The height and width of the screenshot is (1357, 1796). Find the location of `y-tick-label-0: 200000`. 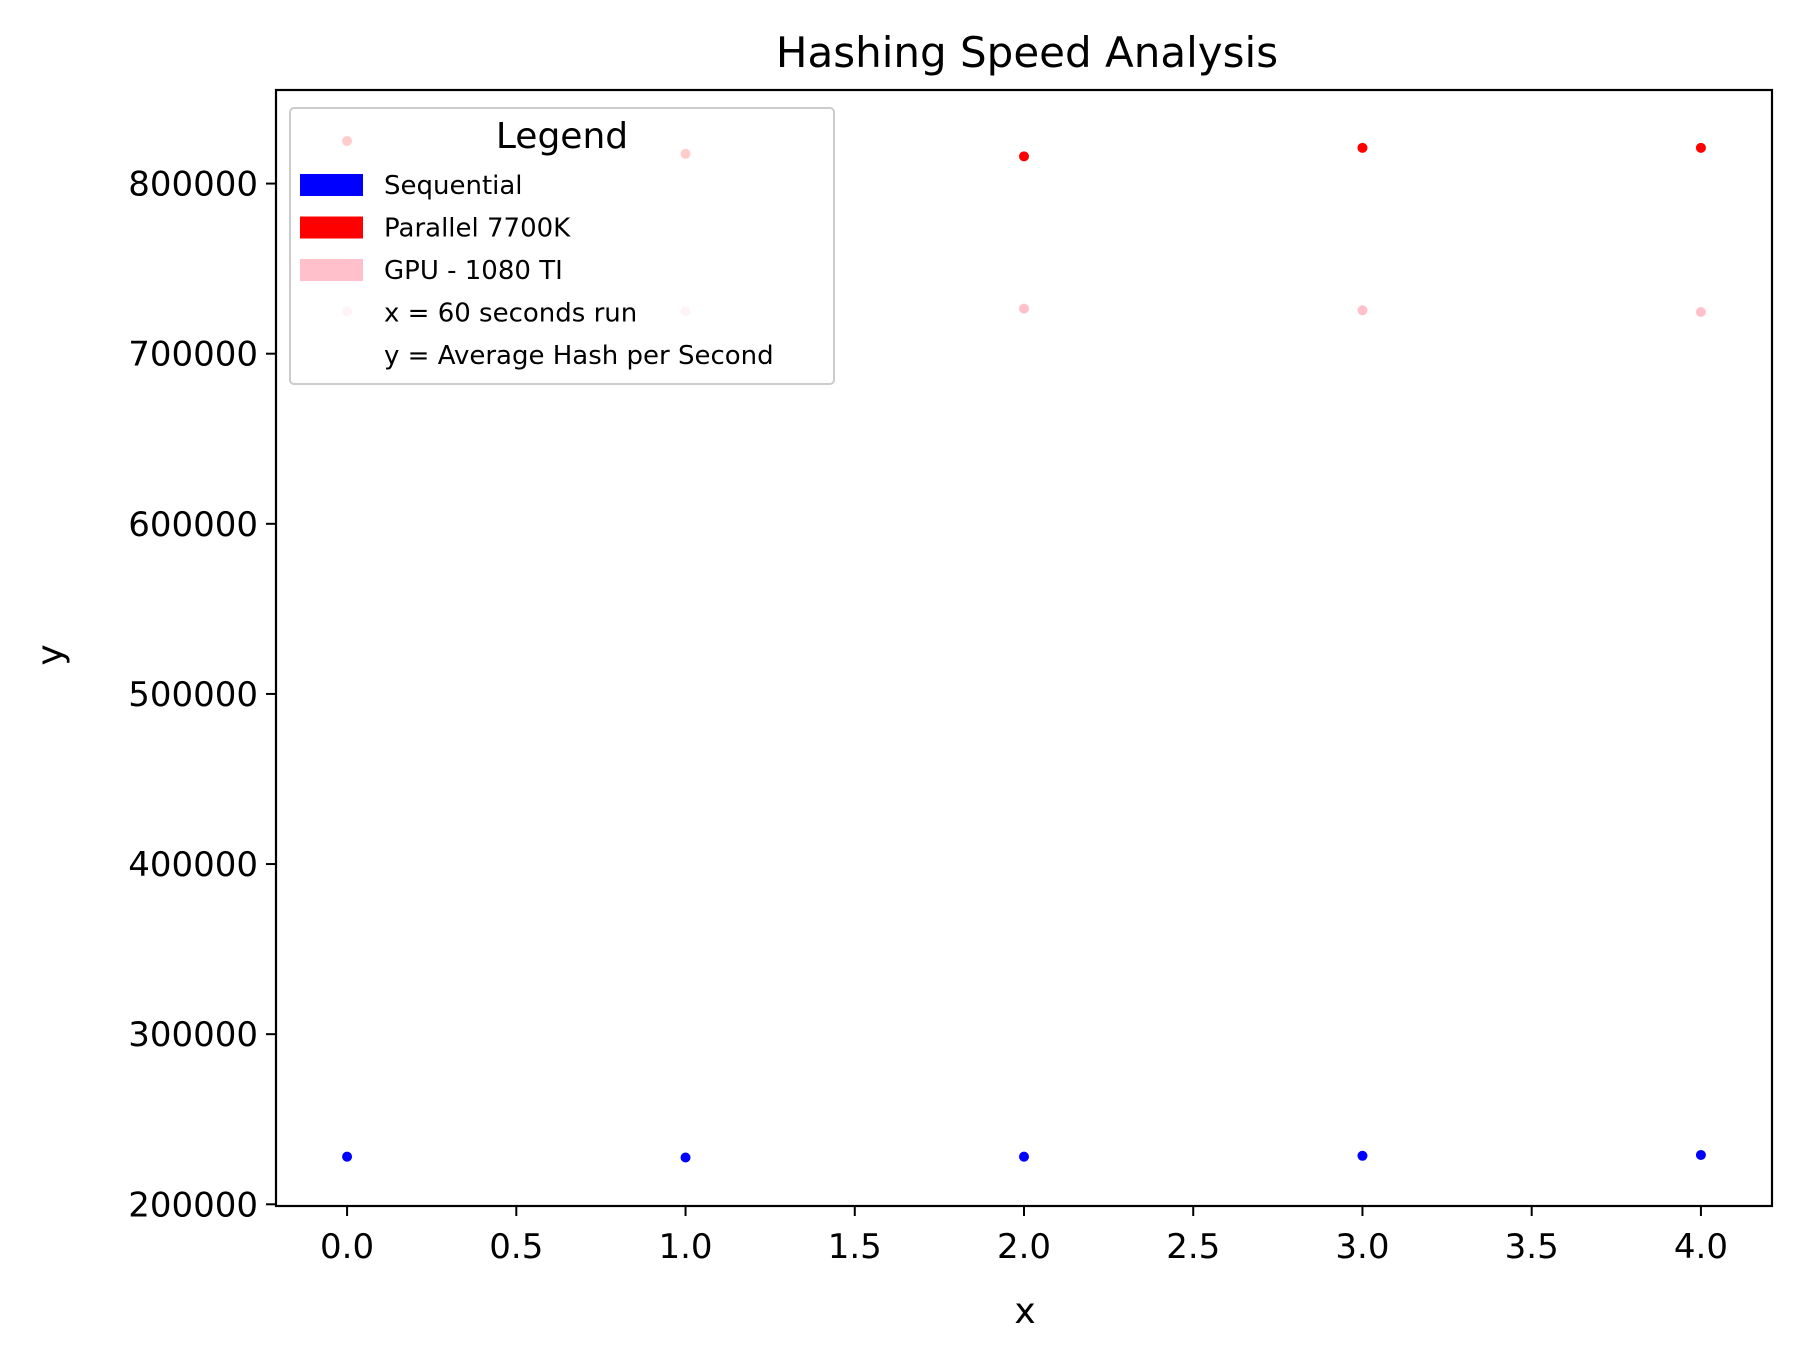

y-tick-label-0: 200000 is located at coordinates (193, 1205).